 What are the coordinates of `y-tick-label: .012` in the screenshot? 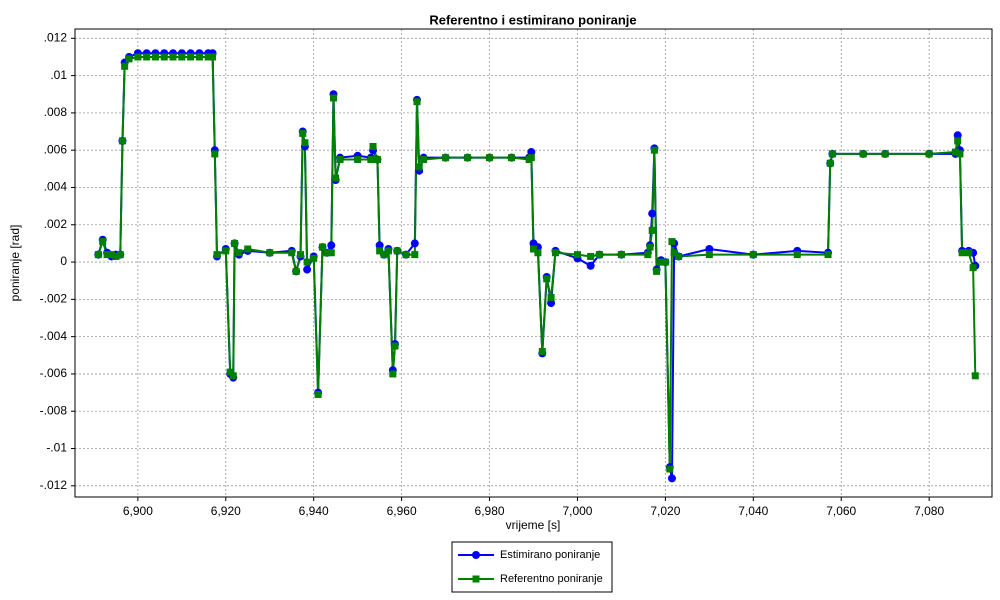 It's located at (56, 37).